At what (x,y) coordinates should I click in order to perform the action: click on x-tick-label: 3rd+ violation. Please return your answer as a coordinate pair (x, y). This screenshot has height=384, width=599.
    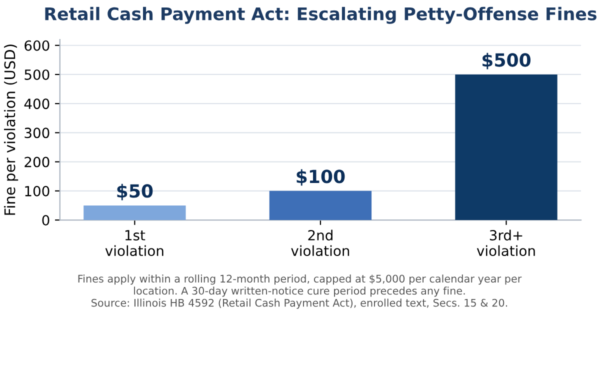
    Looking at the image, I should click on (505, 243).